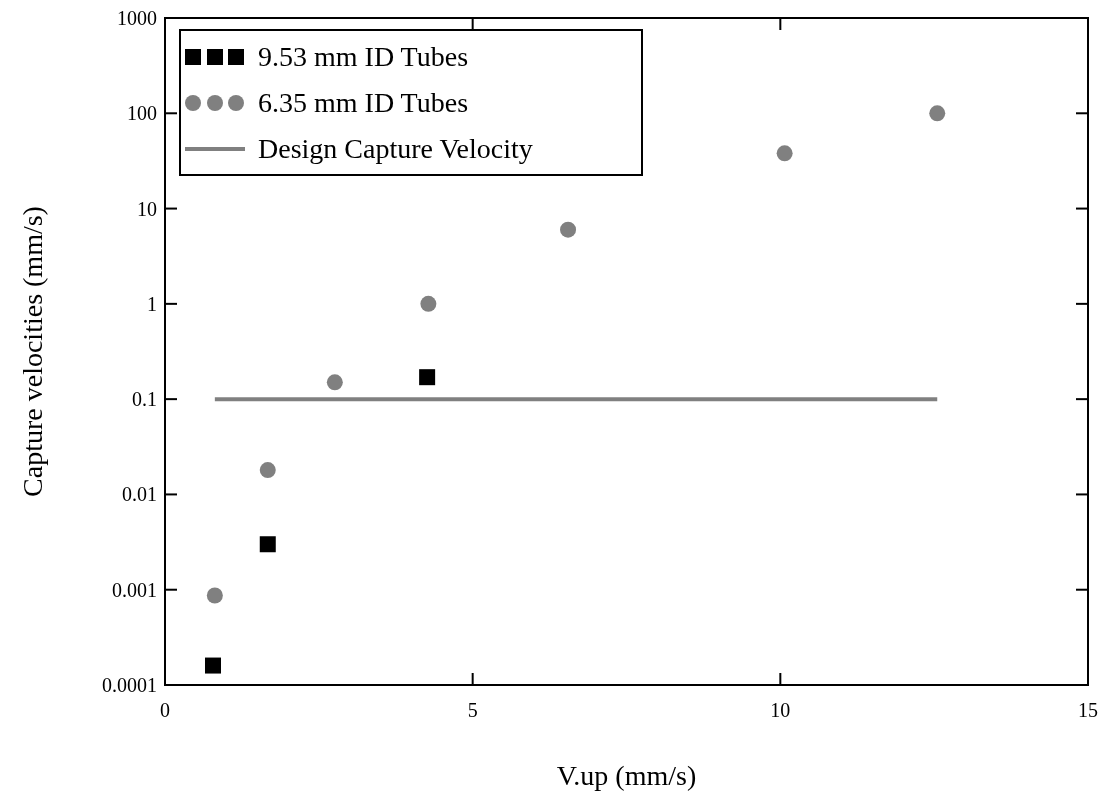 The height and width of the screenshot is (799, 1113). What do you see at coordinates (363, 56) in the screenshot?
I see `legend-label: 9.53 mm ID Tubes` at bounding box center [363, 56].